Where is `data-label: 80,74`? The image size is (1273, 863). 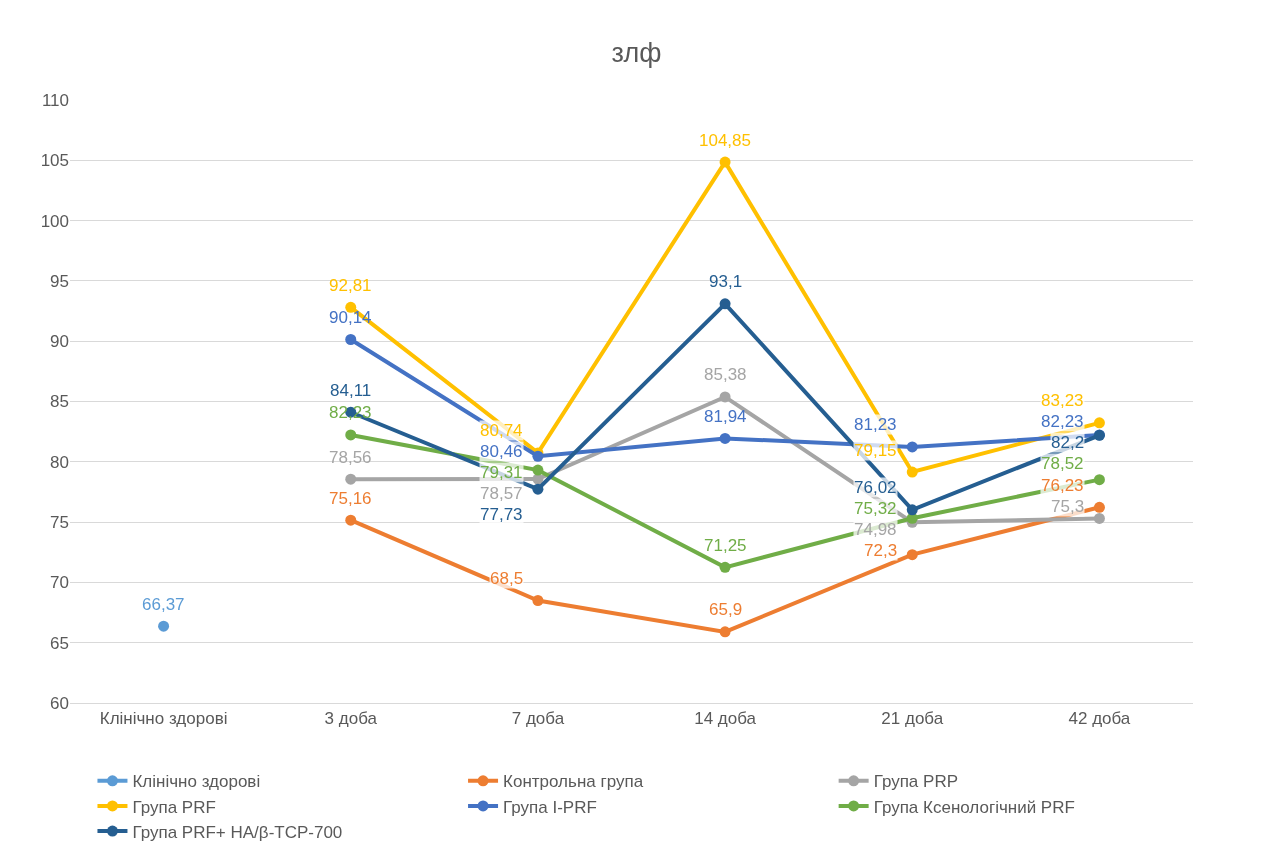
data-label: 80,74 is located at coordinates (501, 430).